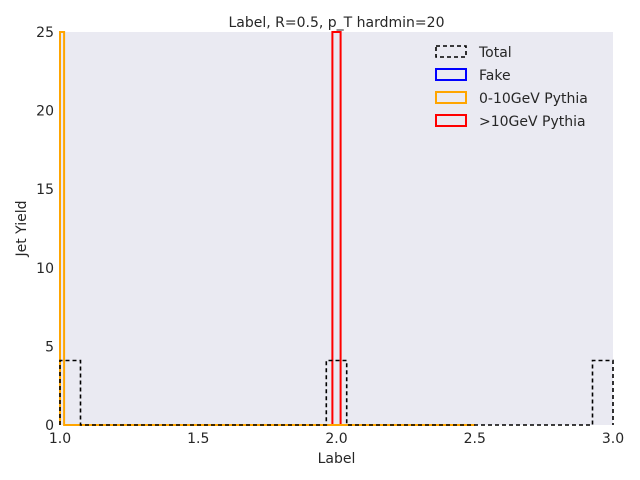  I want to click on x-axis-label: Label, so click(337, 459).